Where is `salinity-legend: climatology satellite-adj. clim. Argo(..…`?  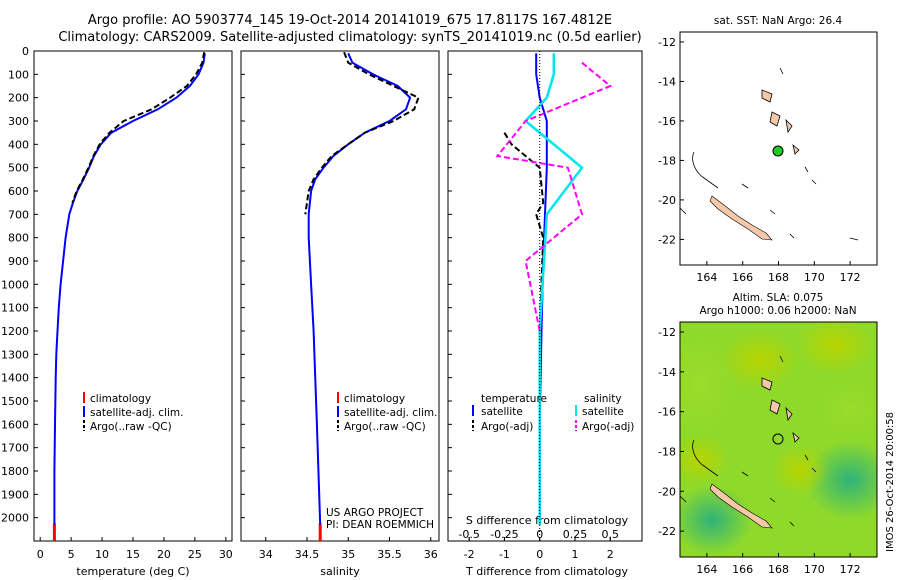 salinity-legend: climatology satellite-adj. clim. Argo(..… is located at coordinates (387, 412).